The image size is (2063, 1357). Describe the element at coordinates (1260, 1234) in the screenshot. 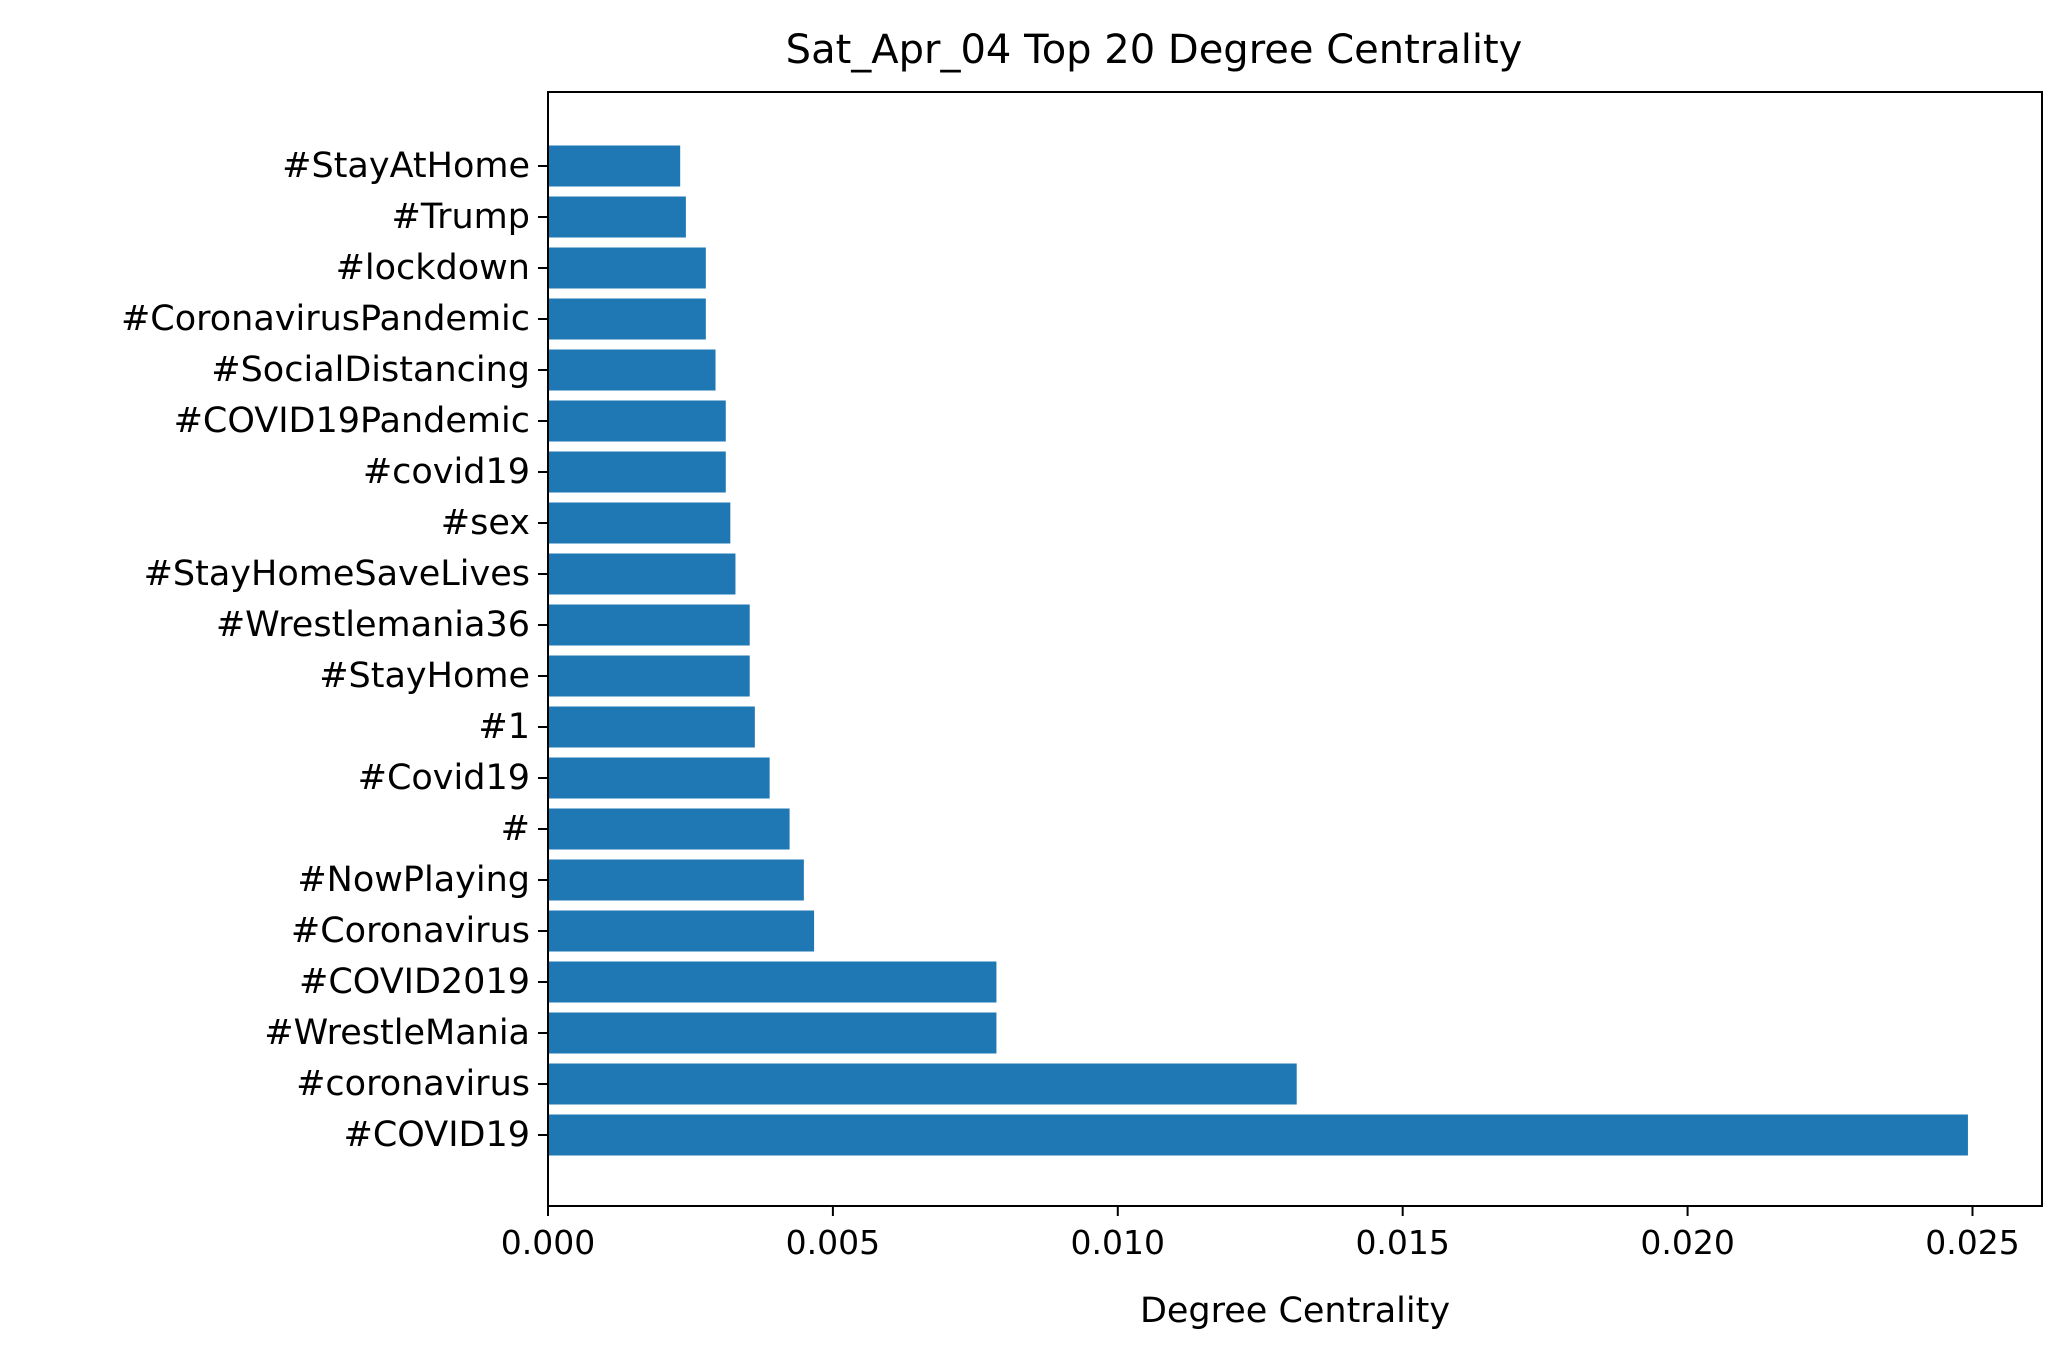

I see `x-axis: 0.000 0.005 0.010 0.015 0.020 0.025` at that location.